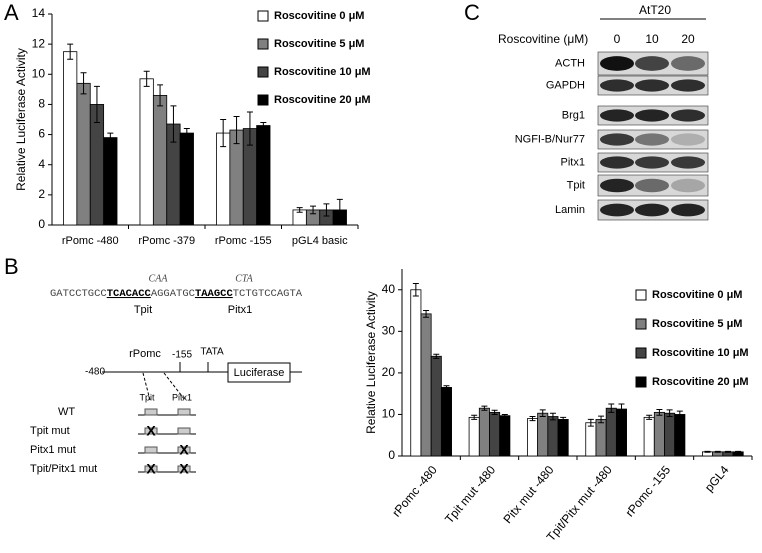 Image resolution: width=762 pixels, height=553 pixels. What do you see at coordinates (90, 241) in the screenshot?
I see `x-tick-label: rPomc -480` at bounding box center [90, 241].